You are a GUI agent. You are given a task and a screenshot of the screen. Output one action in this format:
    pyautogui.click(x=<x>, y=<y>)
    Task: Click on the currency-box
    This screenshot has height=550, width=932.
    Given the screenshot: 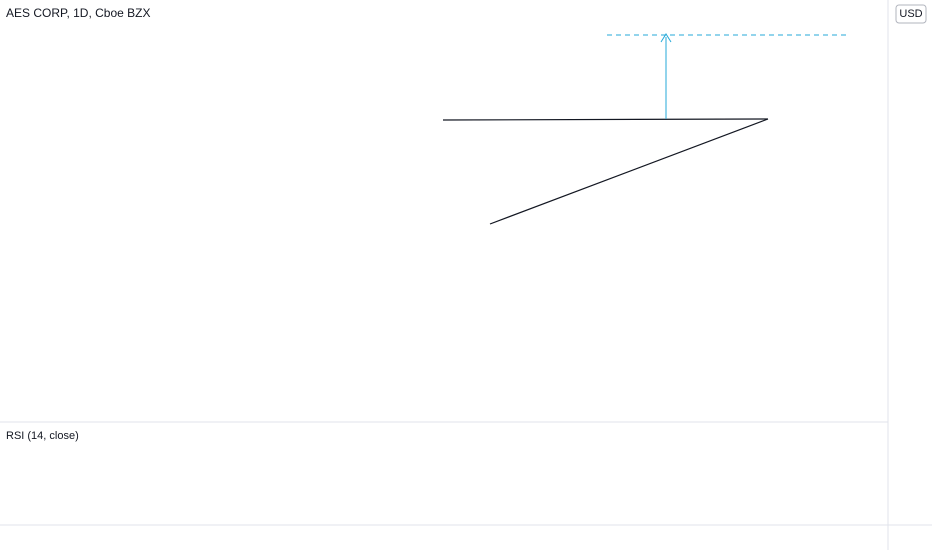 What is the action you would take?
    pyautogui.click(x=911, y=14)
    